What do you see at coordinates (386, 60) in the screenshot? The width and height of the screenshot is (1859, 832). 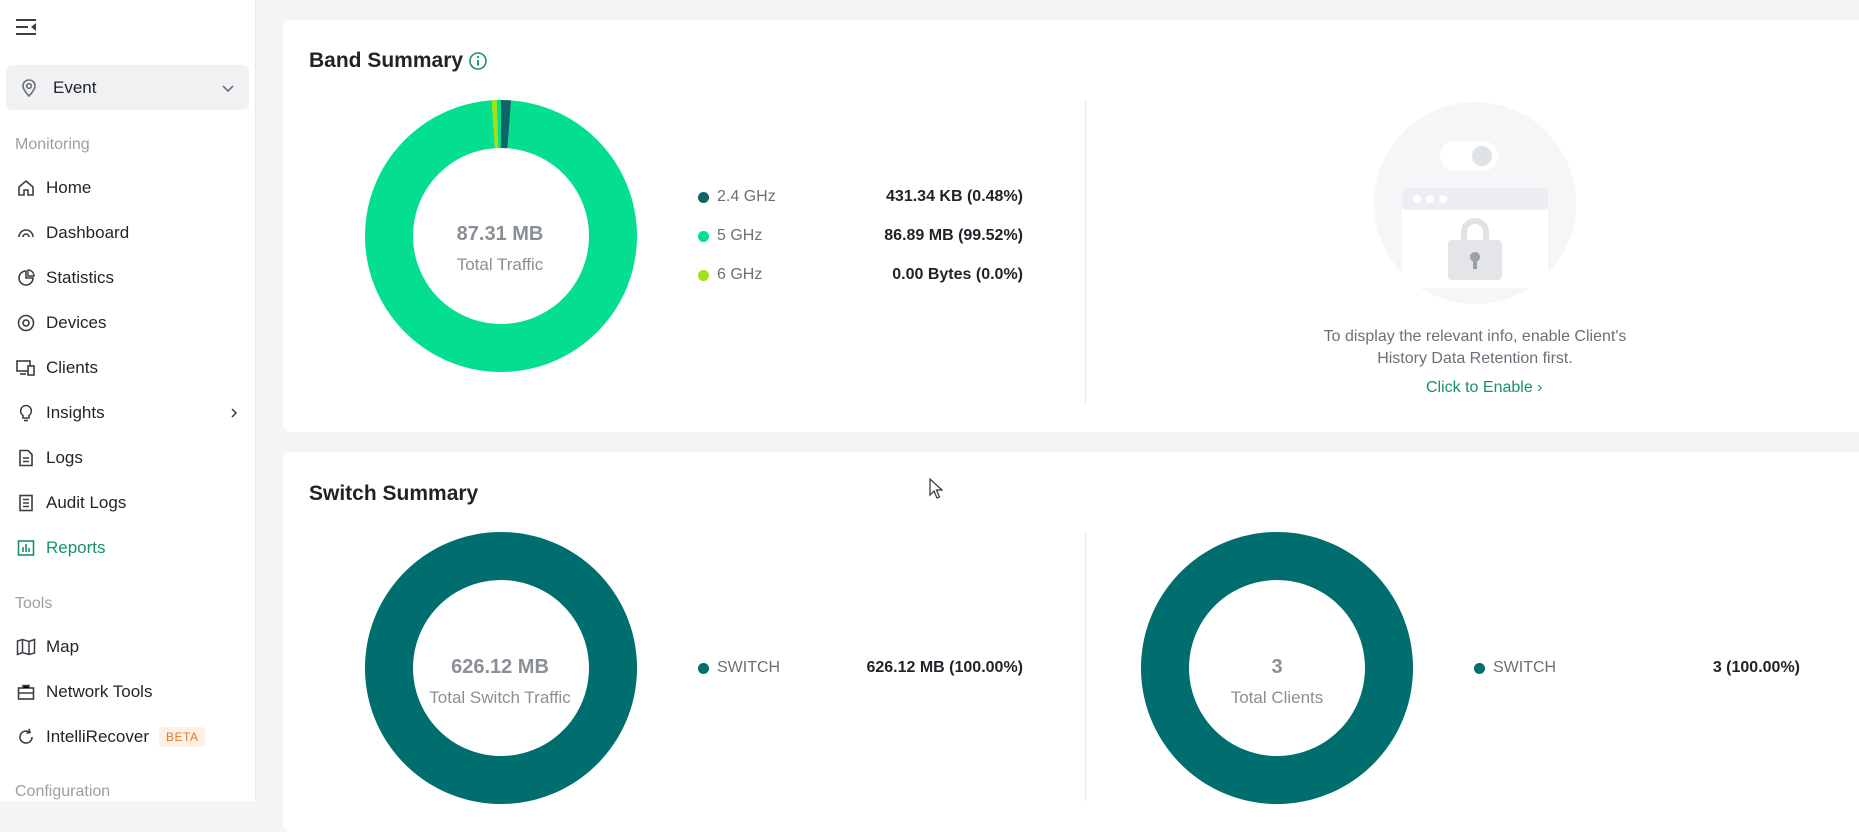 I see `band-summary-title: Band Summary` at bounding box center [386, 60].